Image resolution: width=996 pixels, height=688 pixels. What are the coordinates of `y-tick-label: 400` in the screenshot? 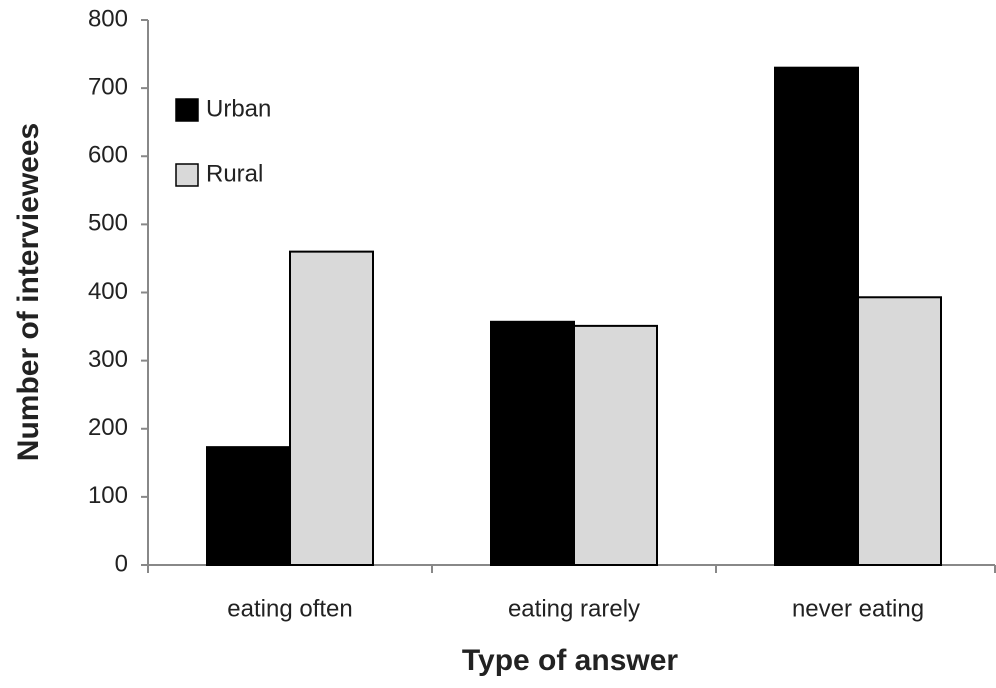 It's located at (108, 291).